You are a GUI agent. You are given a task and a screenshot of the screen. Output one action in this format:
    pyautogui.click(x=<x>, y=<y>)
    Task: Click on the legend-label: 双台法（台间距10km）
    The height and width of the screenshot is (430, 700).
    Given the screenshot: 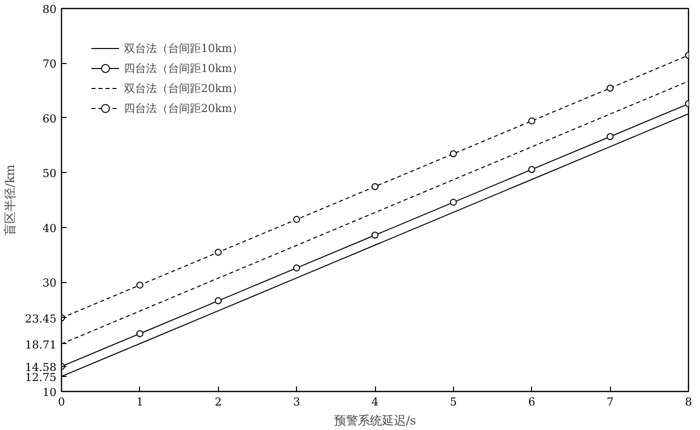 What is the action you would take?
    pyautogui.click(x=184, y=48)
    